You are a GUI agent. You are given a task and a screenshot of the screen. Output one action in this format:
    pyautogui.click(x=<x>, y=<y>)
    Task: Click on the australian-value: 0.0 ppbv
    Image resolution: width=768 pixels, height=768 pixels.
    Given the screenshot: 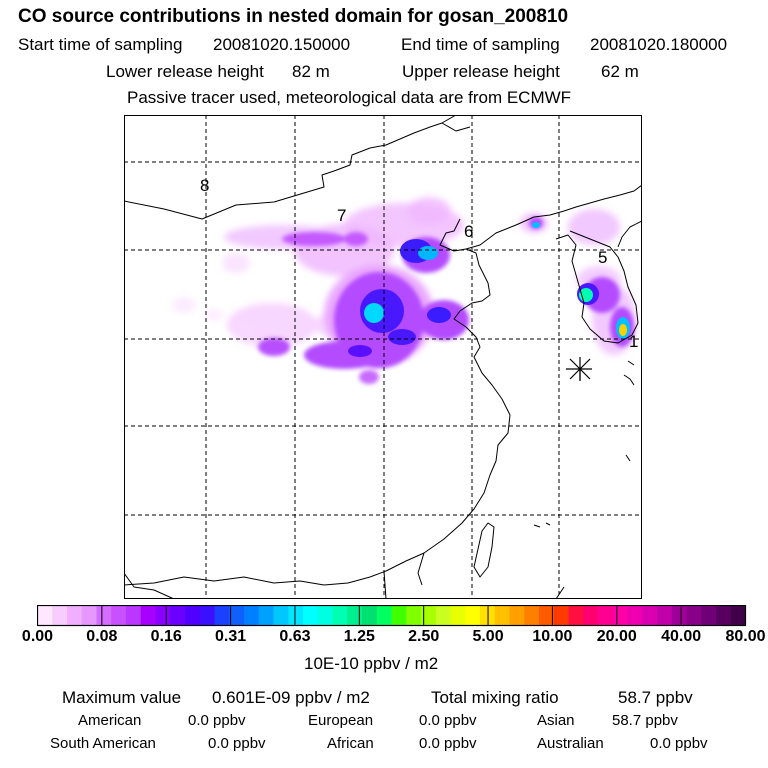 What is the action you would take?
    pyautogui.click(x=679, y=743)
    